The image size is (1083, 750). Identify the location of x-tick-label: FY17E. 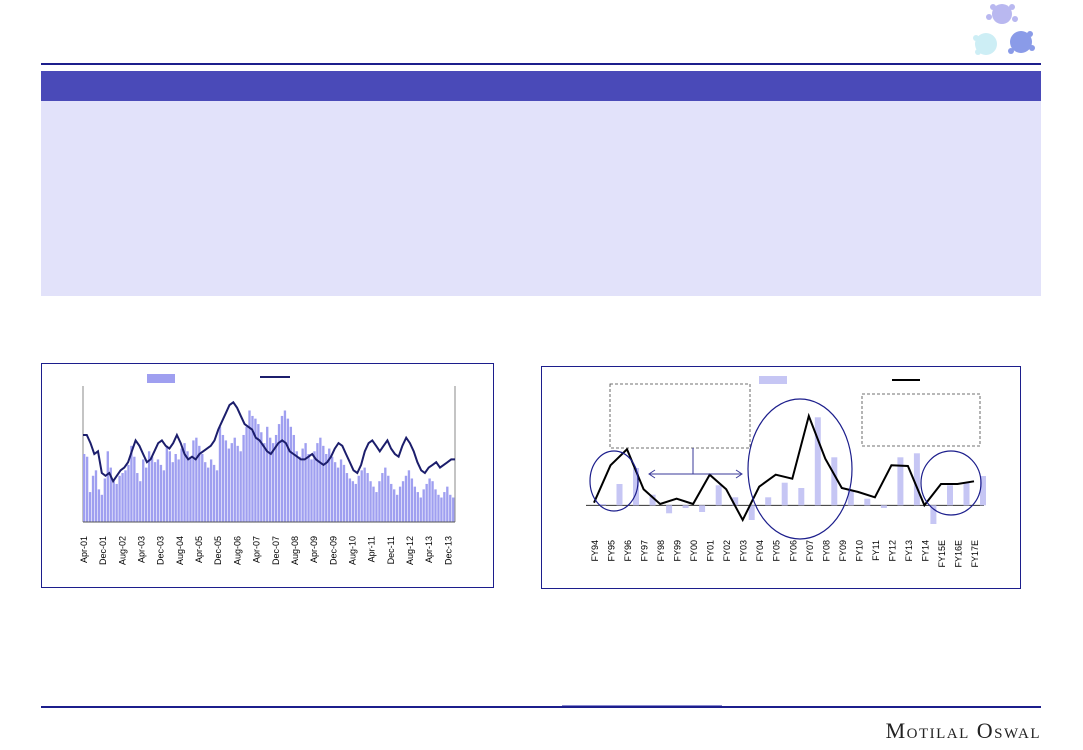
(975, 554).